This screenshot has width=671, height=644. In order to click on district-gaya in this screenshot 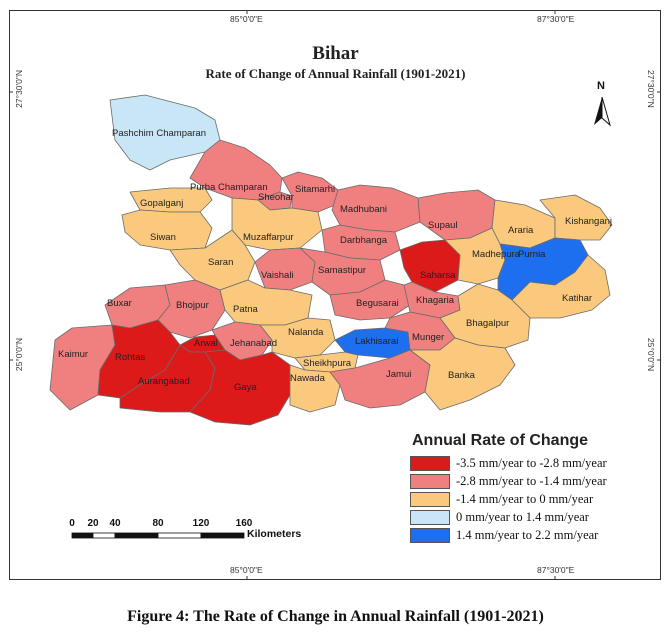, I will do `click(240, 387)`.